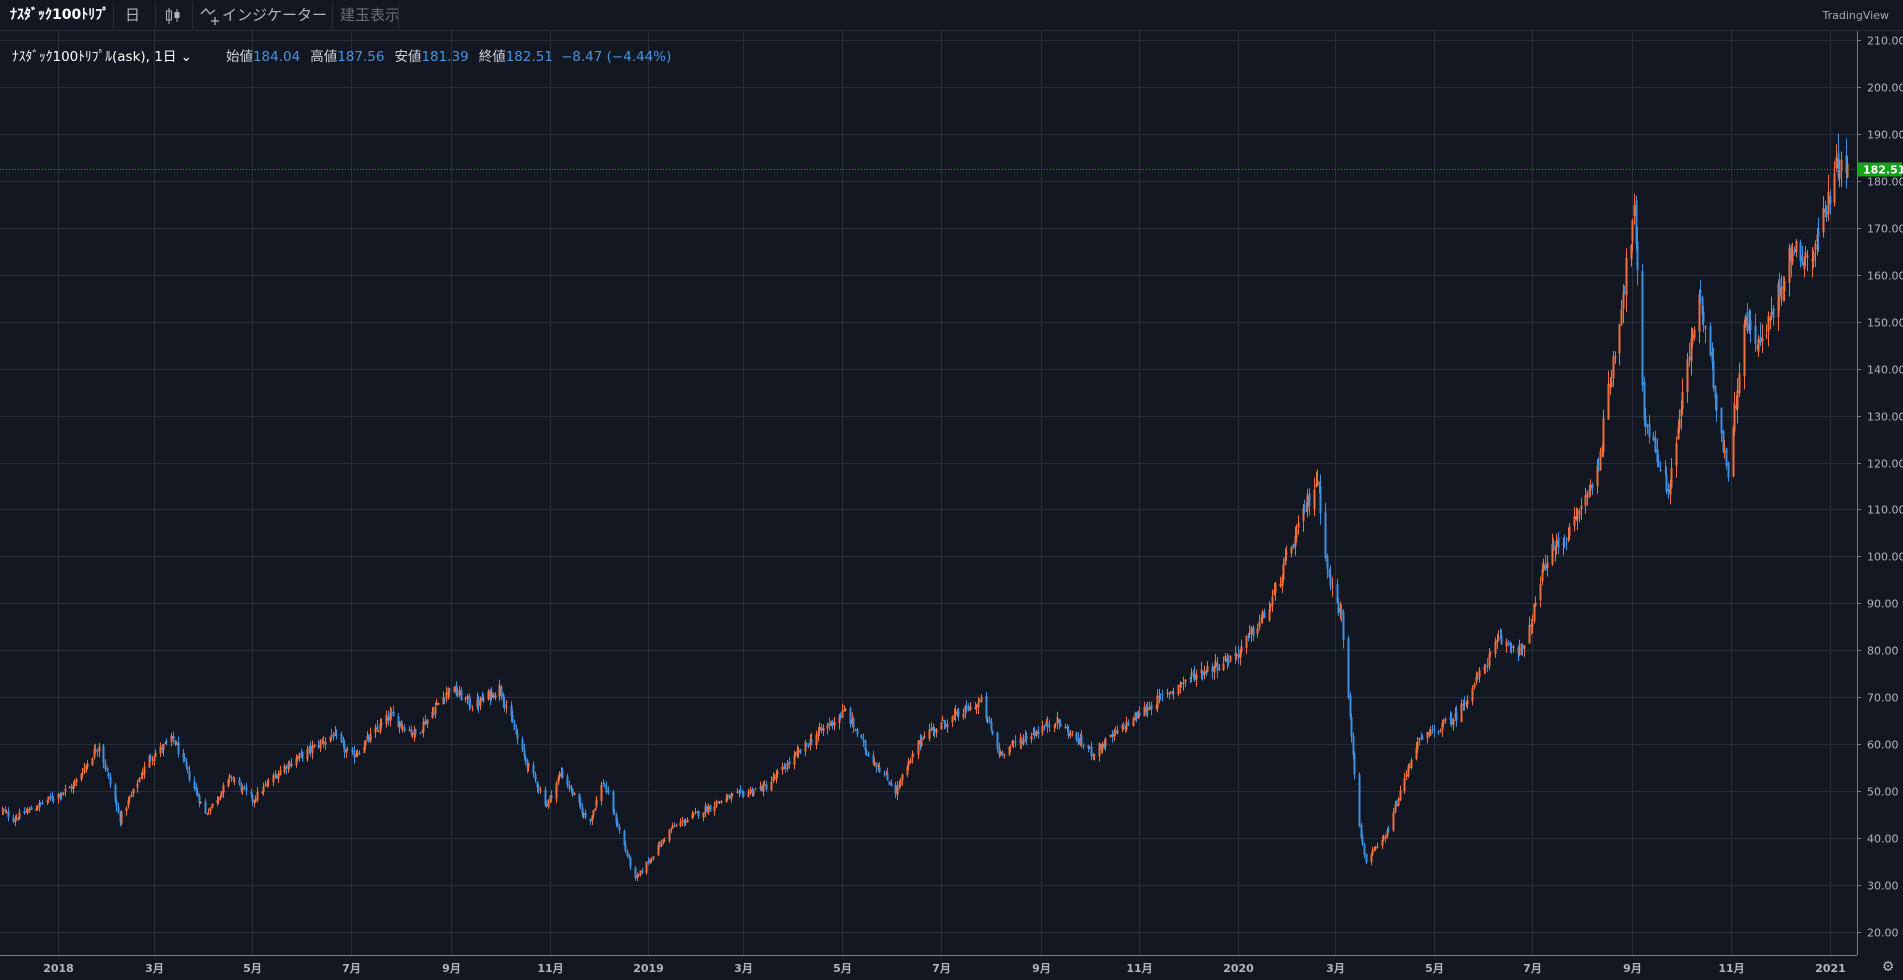  I want to click on time-tick-label: 9月, so click(1041, 968).